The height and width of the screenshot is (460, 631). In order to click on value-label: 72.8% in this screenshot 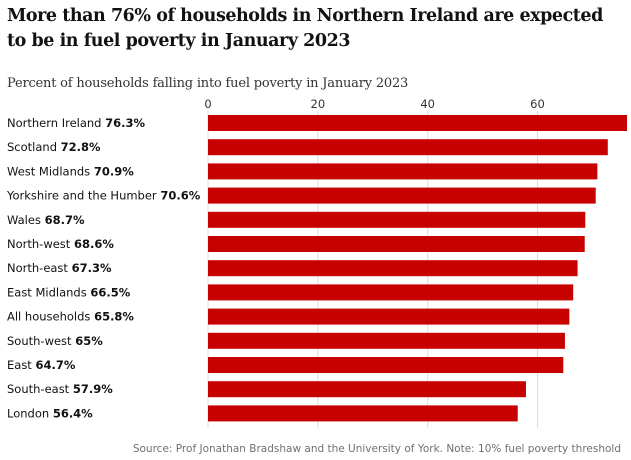, I will do `click(81, 147)`.